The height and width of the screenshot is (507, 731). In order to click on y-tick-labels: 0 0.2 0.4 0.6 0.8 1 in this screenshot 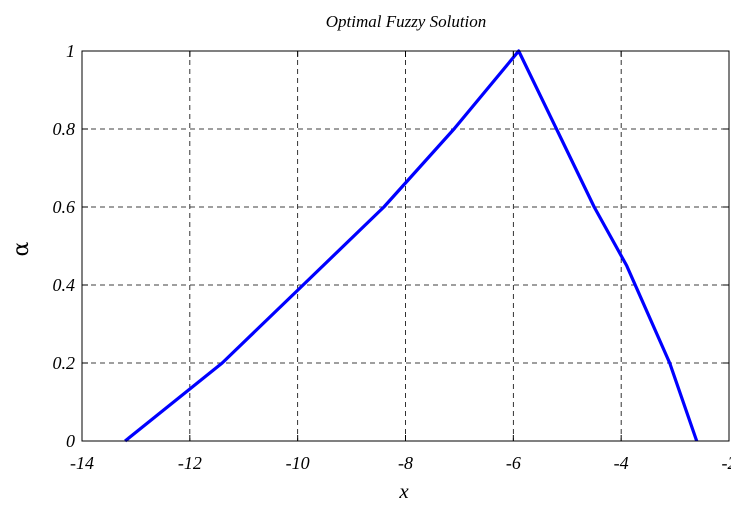, I will do `click(64, 246)`.